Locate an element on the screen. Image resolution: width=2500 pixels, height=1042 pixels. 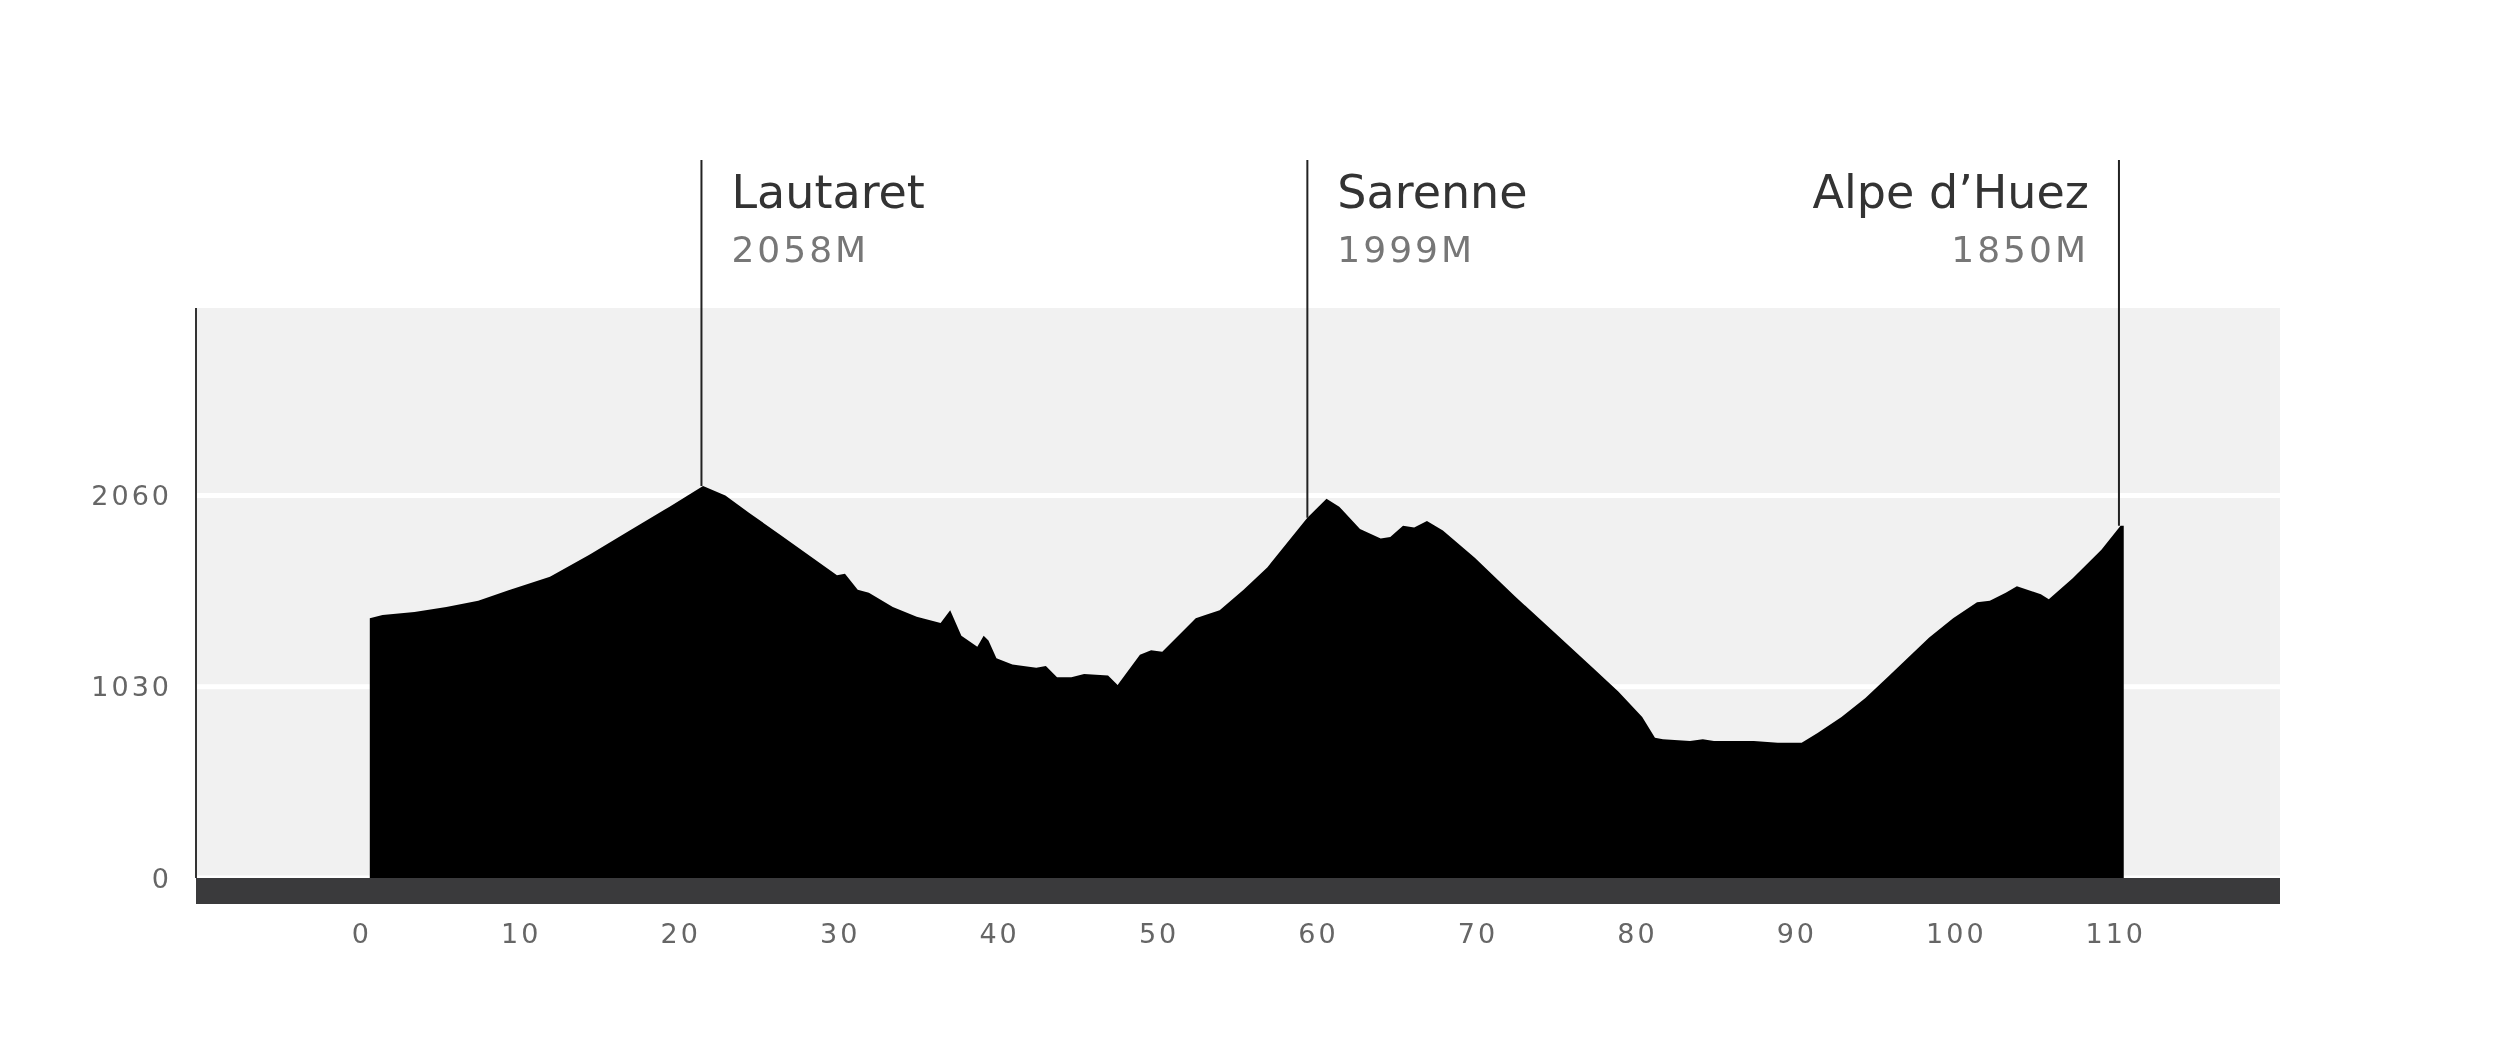
x-tick-label: 60 is located at coordinates (1318, 934).